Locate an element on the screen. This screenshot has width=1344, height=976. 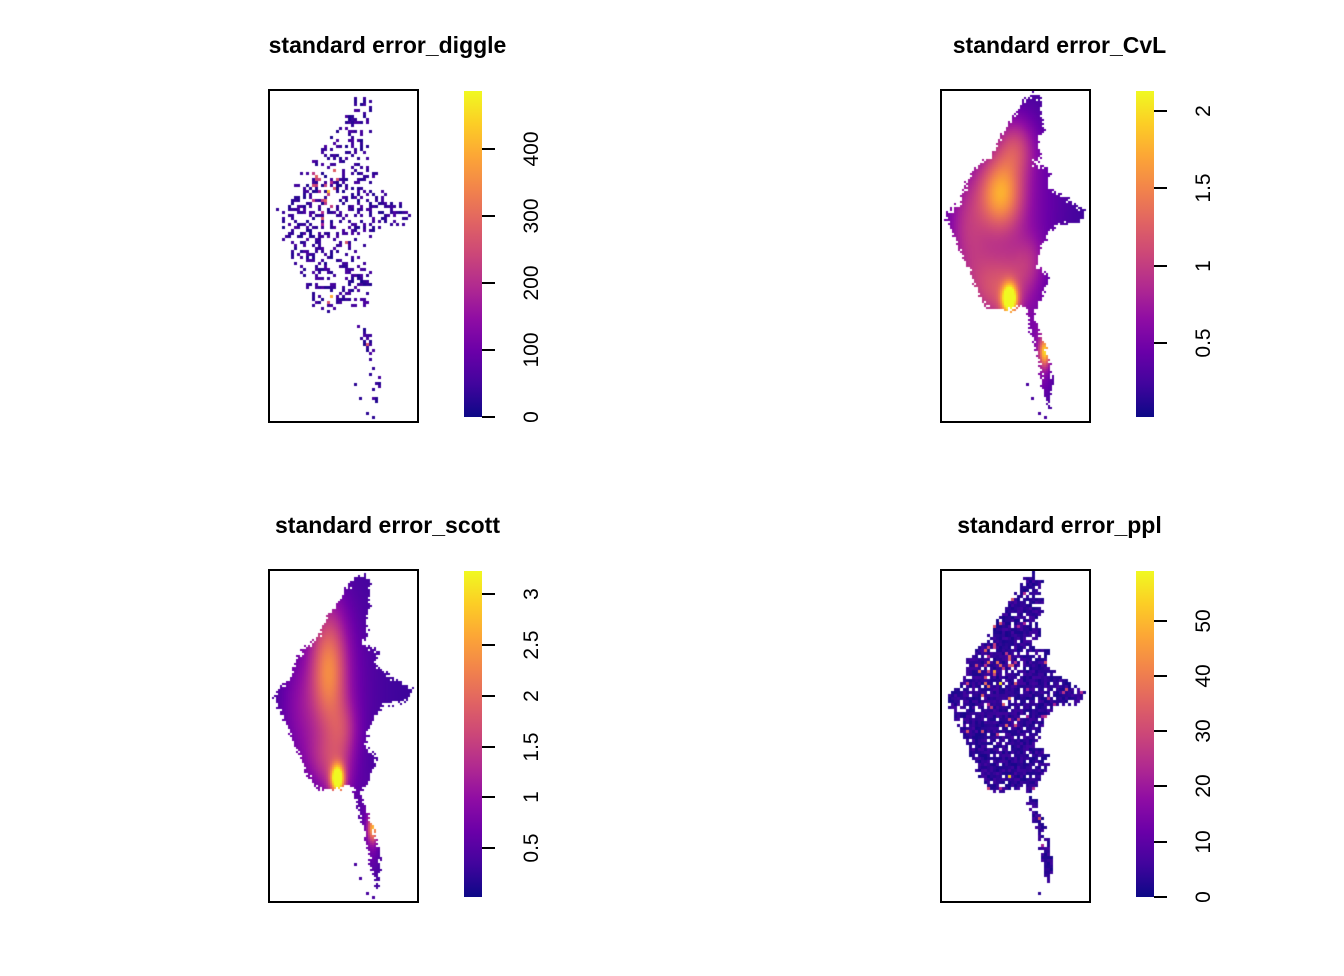
colorbar-tick-label: 400 is located at coordinates (531, 149).